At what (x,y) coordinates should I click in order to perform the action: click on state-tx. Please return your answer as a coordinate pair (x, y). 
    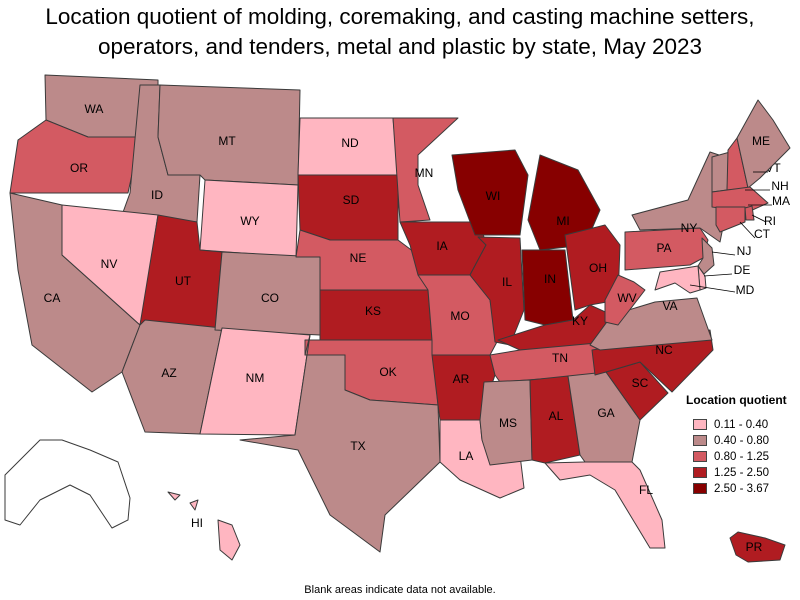
    Looking at the image, I should click on (340, 443).